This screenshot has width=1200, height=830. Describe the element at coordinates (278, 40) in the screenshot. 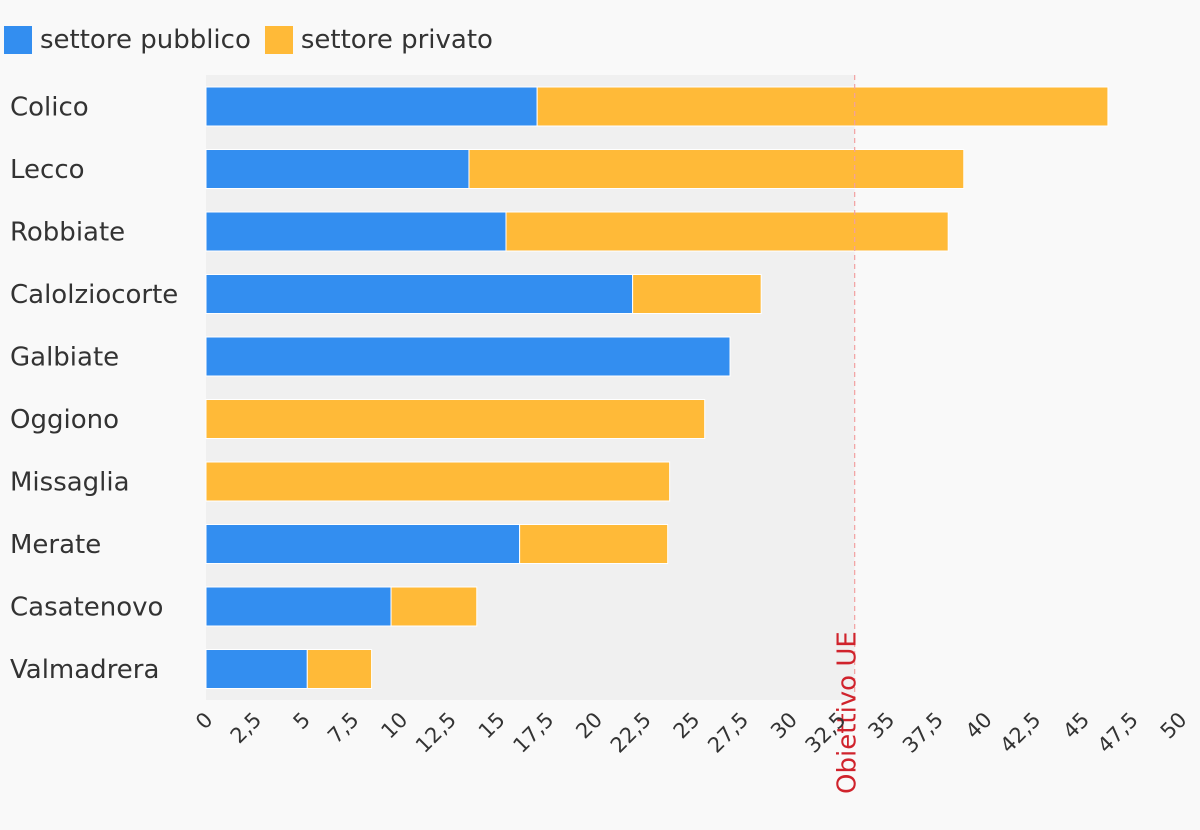

I see `legend-swatch-private` at that location.